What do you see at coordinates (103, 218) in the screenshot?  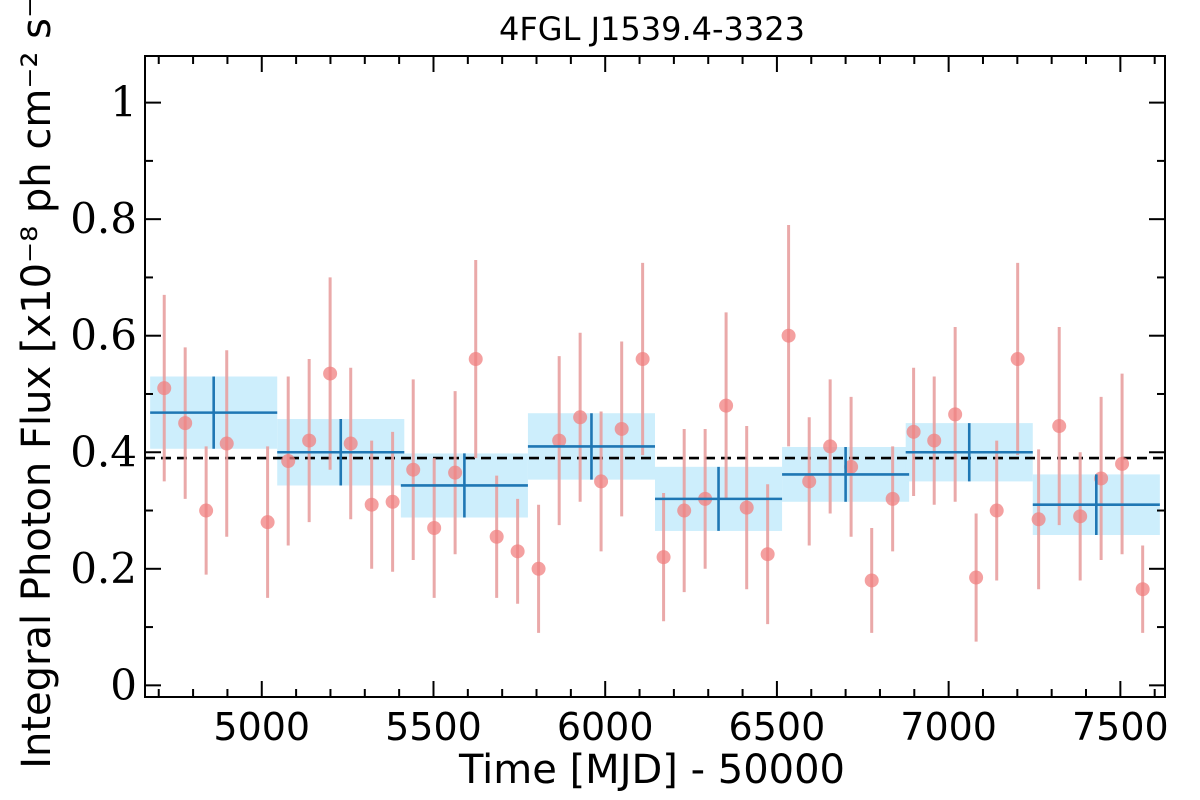 I see `y-tick-label: 0.8` at bounding box center [103, 218].